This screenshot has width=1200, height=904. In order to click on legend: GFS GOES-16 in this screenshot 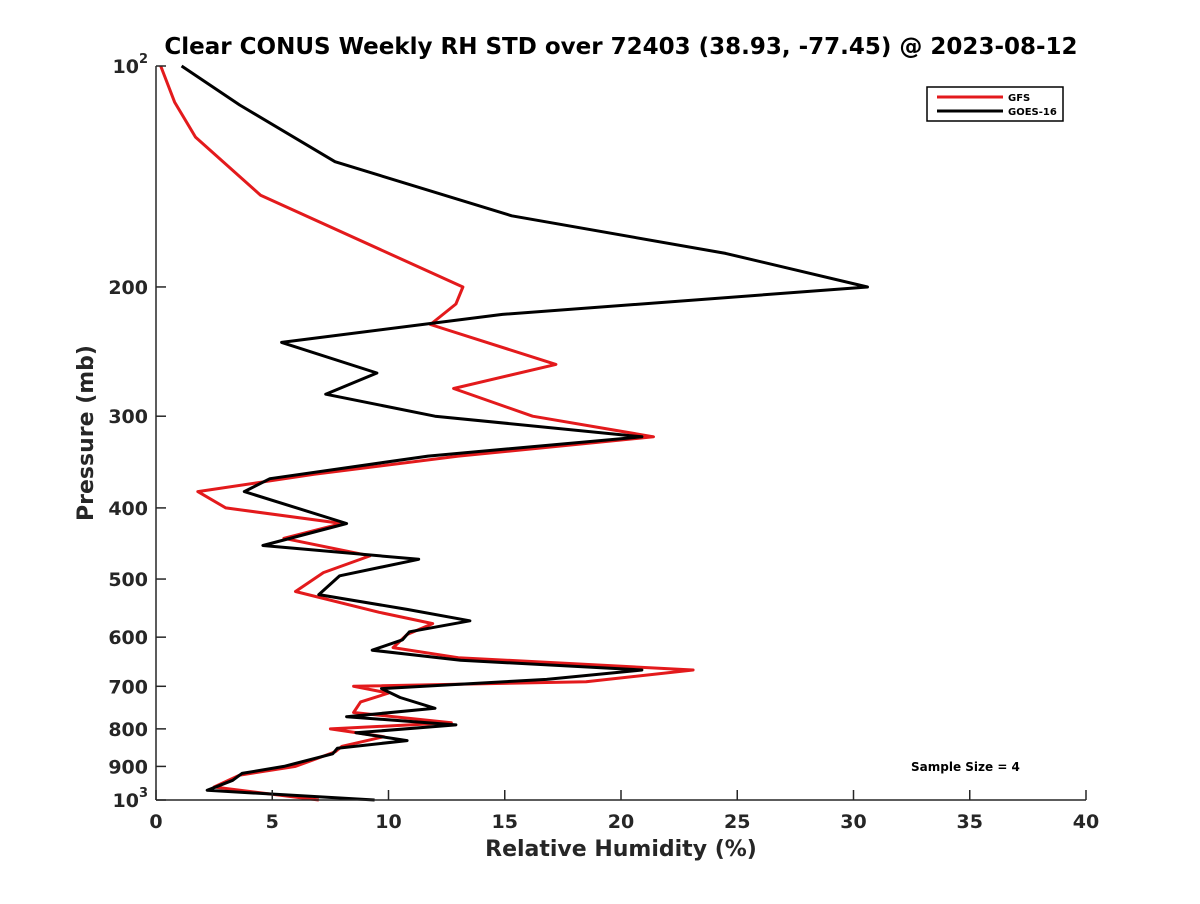, I will do `click(995, 104)`.